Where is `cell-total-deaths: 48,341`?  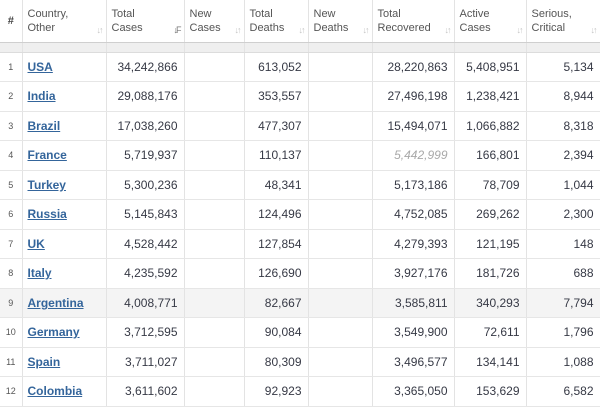 cell-total-deaths: 48,341 is located at coordinates (276, 185).